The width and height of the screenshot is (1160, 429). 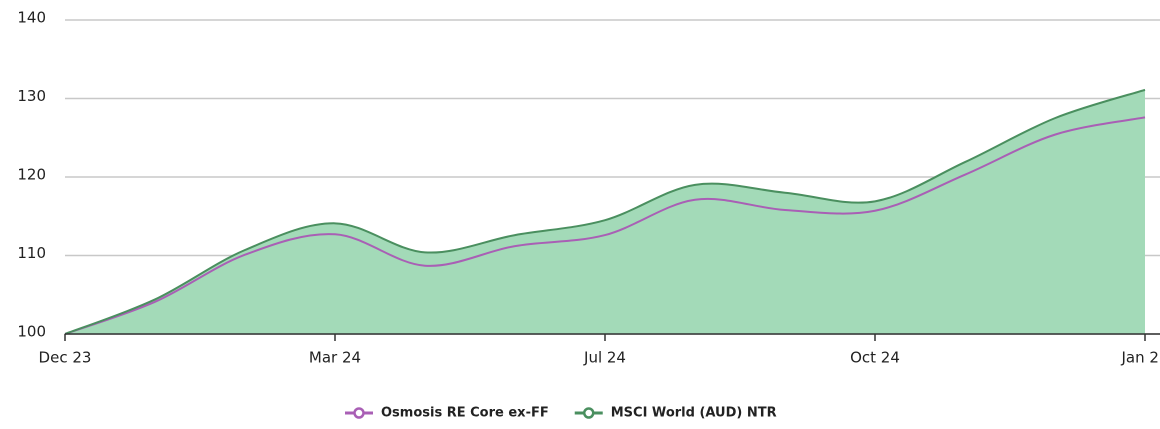 I want to click on y-tick-label: 140, so click(x=31, y=18).